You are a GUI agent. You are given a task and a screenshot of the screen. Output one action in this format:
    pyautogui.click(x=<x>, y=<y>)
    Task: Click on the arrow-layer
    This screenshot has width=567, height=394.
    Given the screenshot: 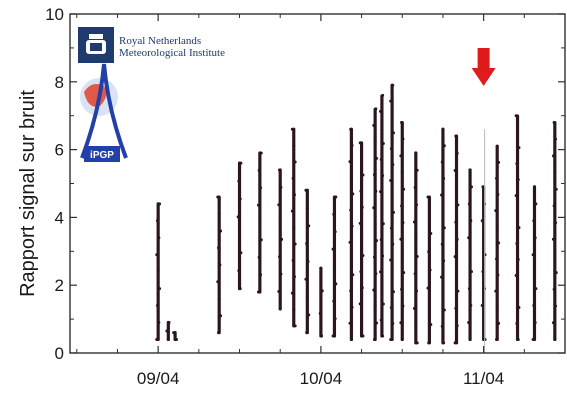 What is the action you would take?
    pyautogui.click(x=483, y=200)
    